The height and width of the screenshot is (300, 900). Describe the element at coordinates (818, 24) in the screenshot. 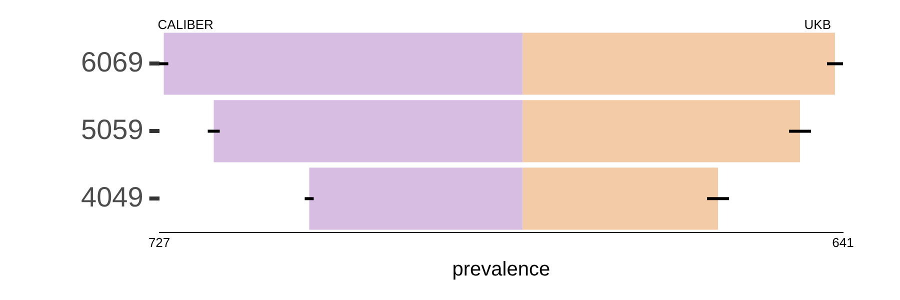

I see `series-label: UKB` at that location.